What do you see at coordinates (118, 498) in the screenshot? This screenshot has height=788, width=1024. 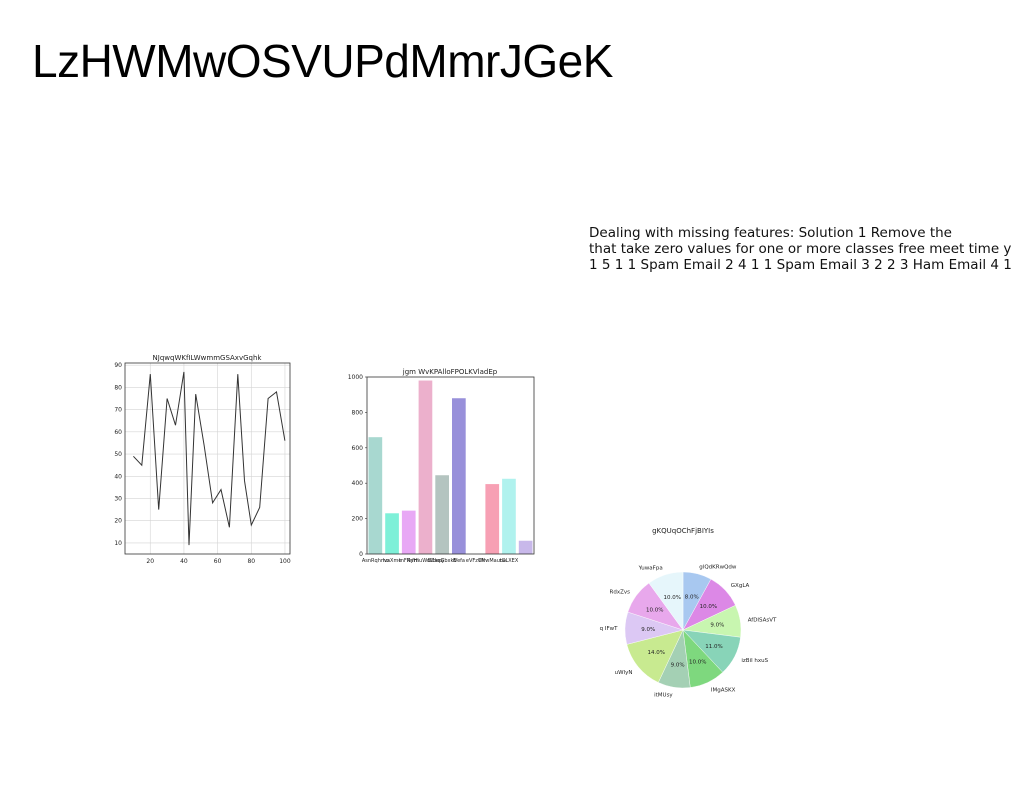 I see `line-chart-y-tick-label: 30` at bounding box center [118, 498].